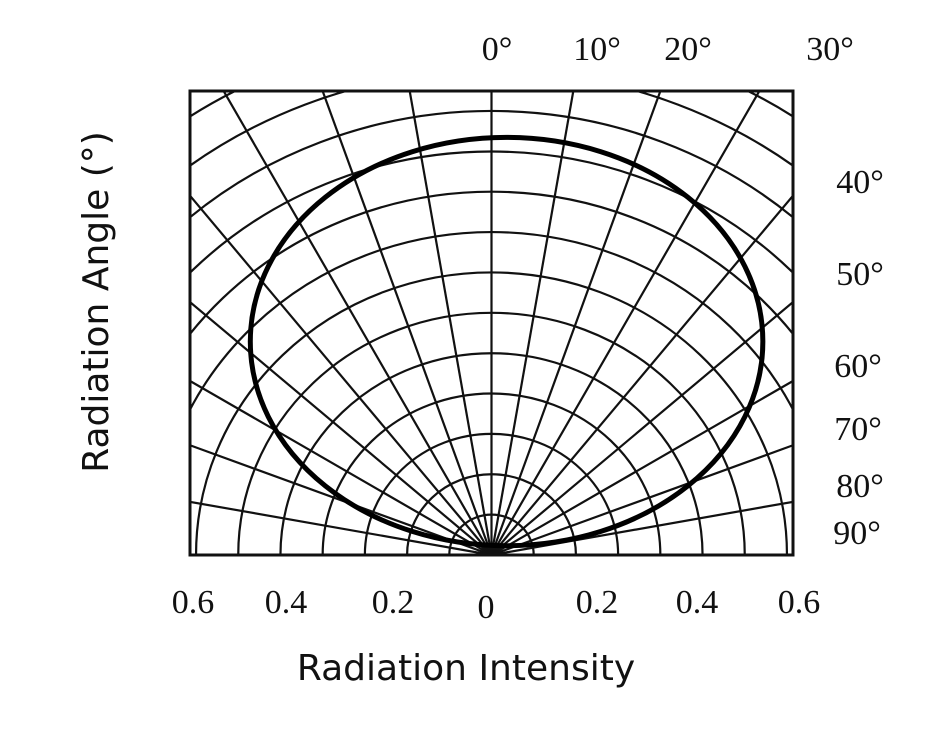  What do you see at coordinates (857, 533) in the screenshot?
I see `angle-tick-label: 90°` at bounding box center [857, 533].